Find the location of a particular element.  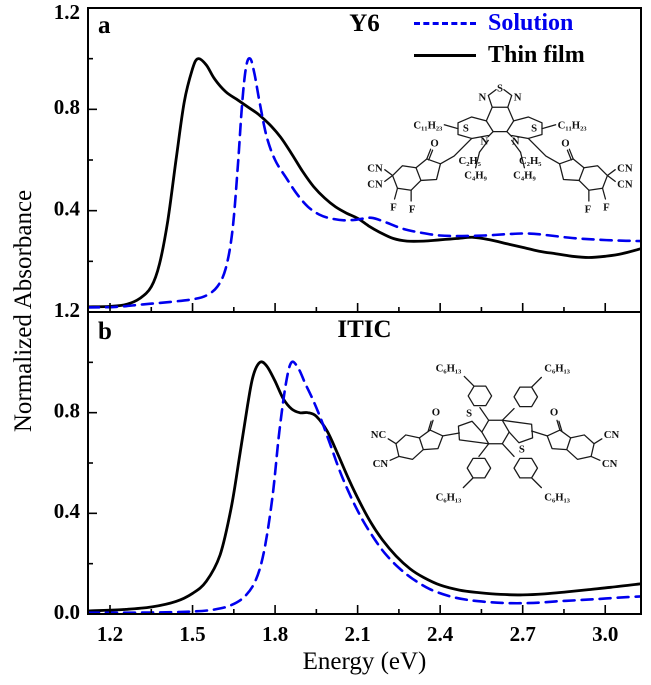

legend-item-thin-film: Thin film is located at coordinates (499, 55).